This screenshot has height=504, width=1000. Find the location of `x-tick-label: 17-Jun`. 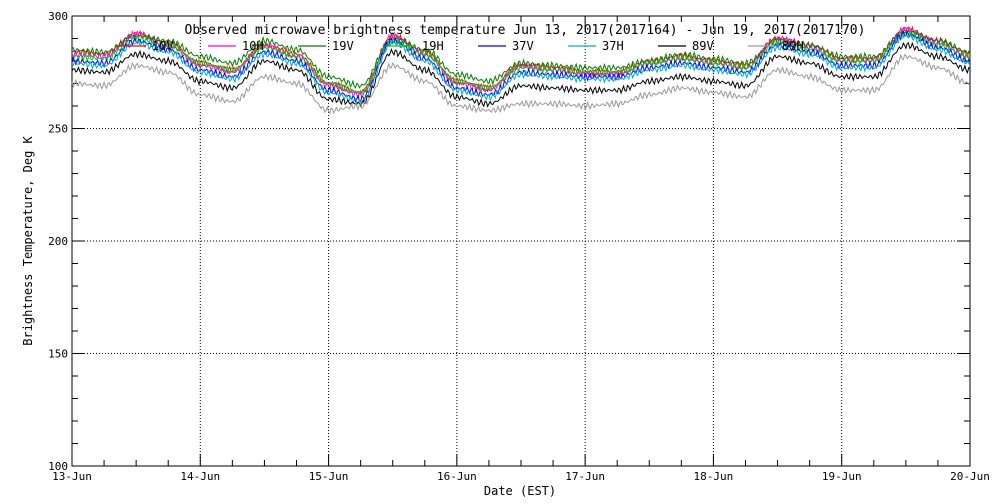

x-tick-label: 17-Jun is located at coordinates (585, 476).